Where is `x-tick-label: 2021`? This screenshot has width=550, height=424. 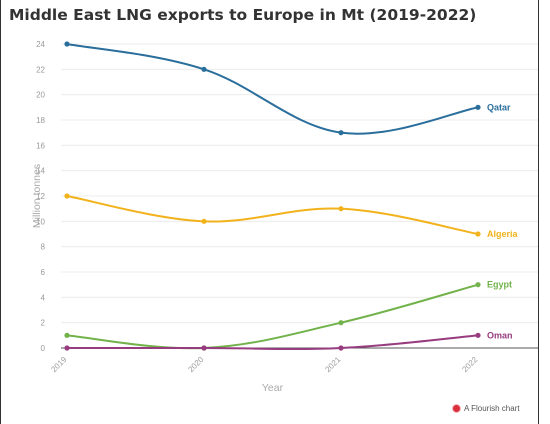 x-tick-label: 2021 is located at coordinates (332, 364).